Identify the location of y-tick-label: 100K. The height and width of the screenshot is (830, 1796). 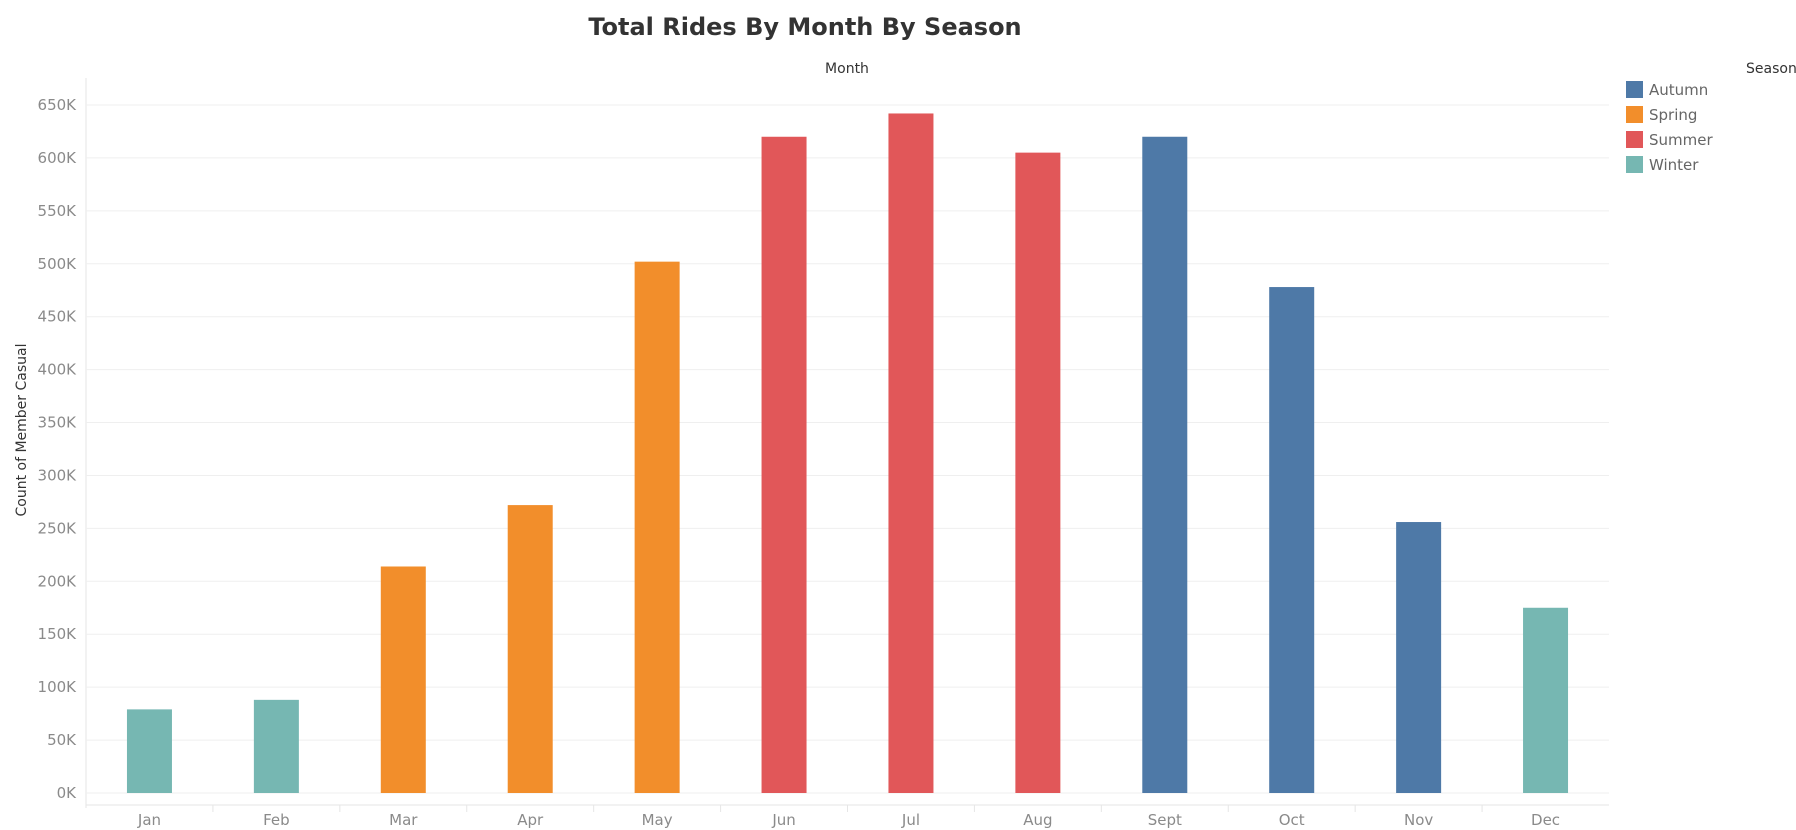
(58, 687).